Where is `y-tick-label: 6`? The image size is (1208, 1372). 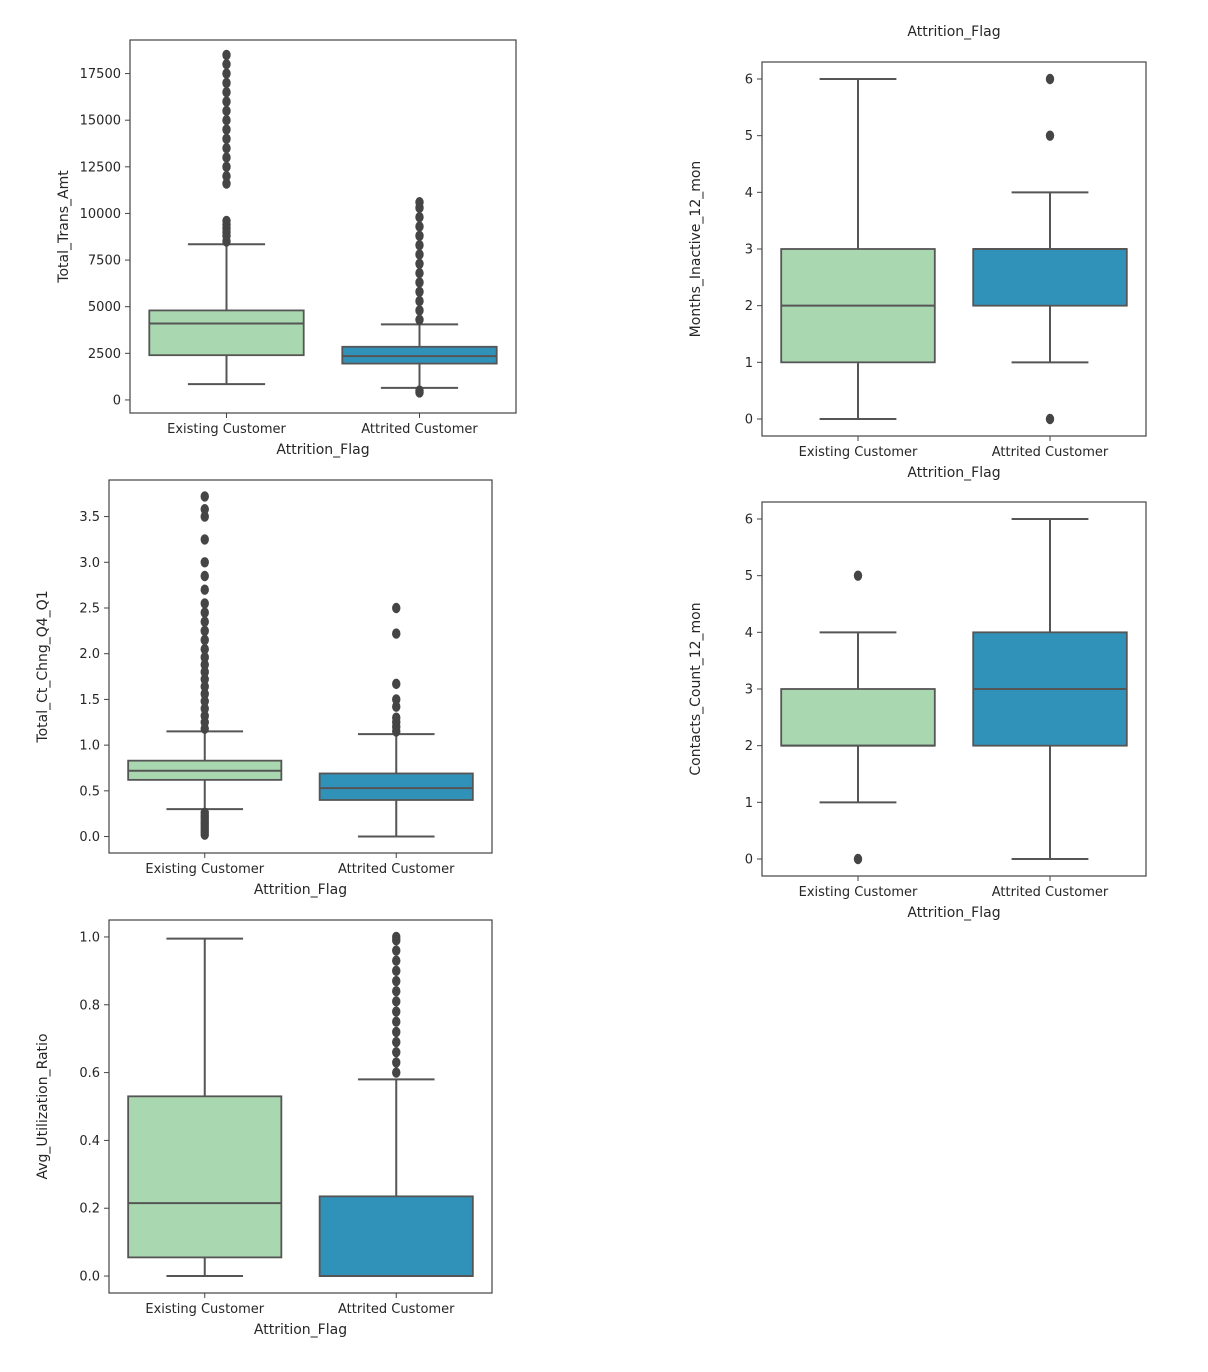 y-tick-label: 6 is located at coordinates (749, 520).